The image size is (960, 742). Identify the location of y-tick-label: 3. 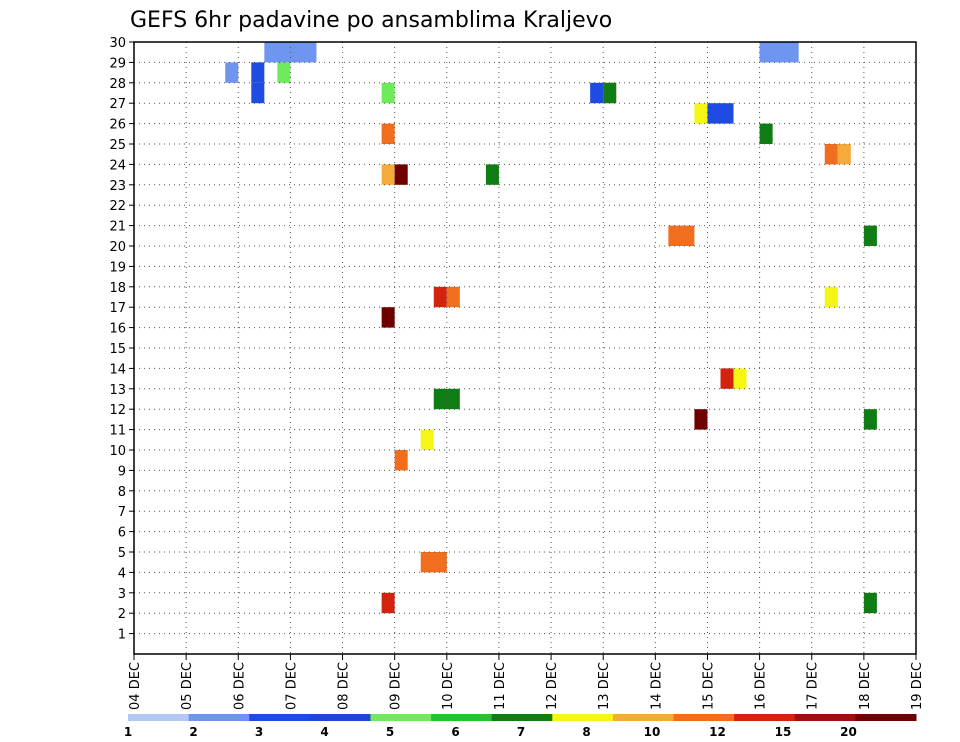
(122, 594).